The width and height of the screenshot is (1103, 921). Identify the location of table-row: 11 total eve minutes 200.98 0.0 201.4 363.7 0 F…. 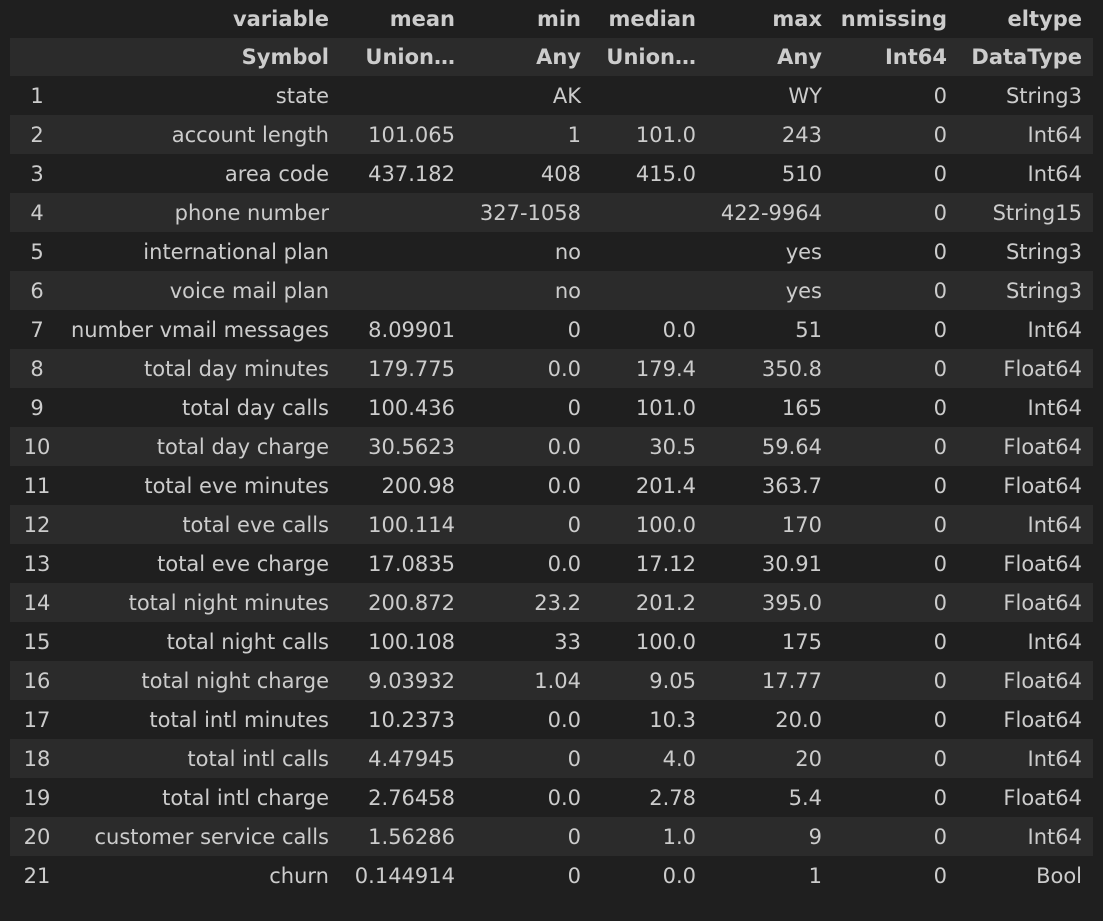
(551, 485).